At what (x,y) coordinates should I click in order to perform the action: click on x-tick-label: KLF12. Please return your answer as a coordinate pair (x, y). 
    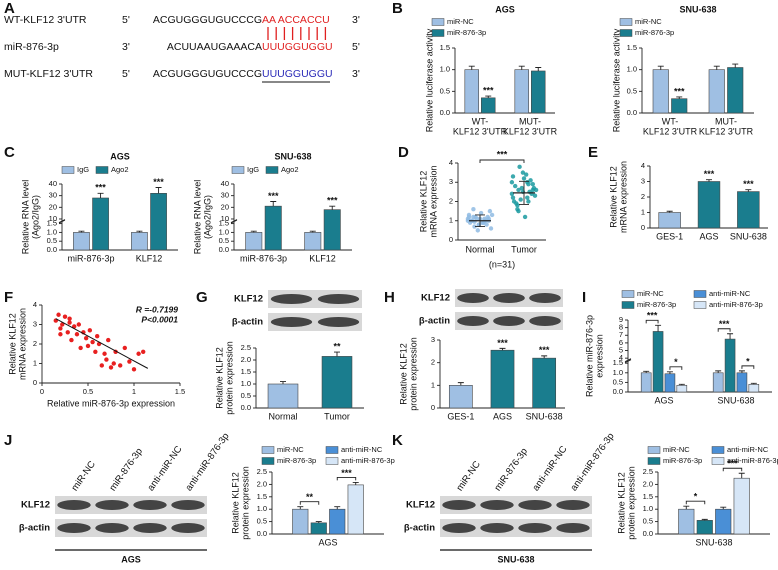
    Looking at the image, I should click on (149, 258).